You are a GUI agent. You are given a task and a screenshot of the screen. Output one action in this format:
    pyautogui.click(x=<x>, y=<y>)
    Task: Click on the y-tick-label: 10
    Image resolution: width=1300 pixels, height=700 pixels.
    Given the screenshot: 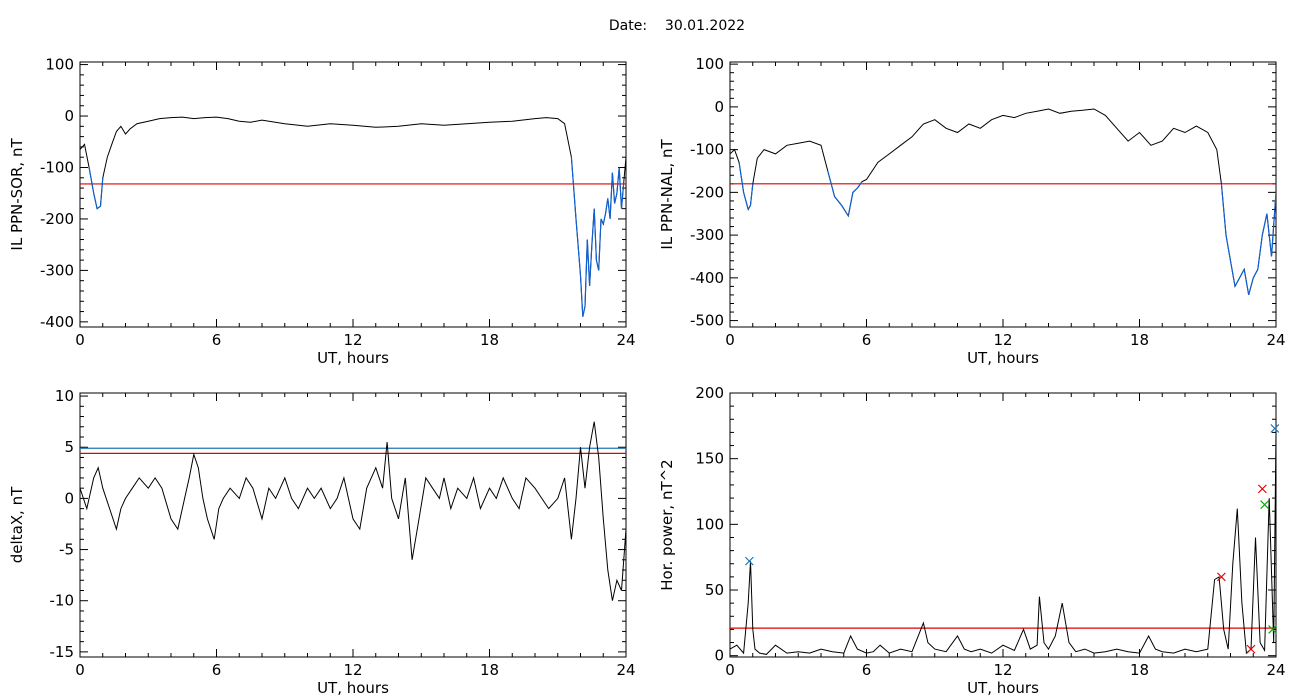 What is the action you would take?
    pyautogui.click(x=64, y=396)
    